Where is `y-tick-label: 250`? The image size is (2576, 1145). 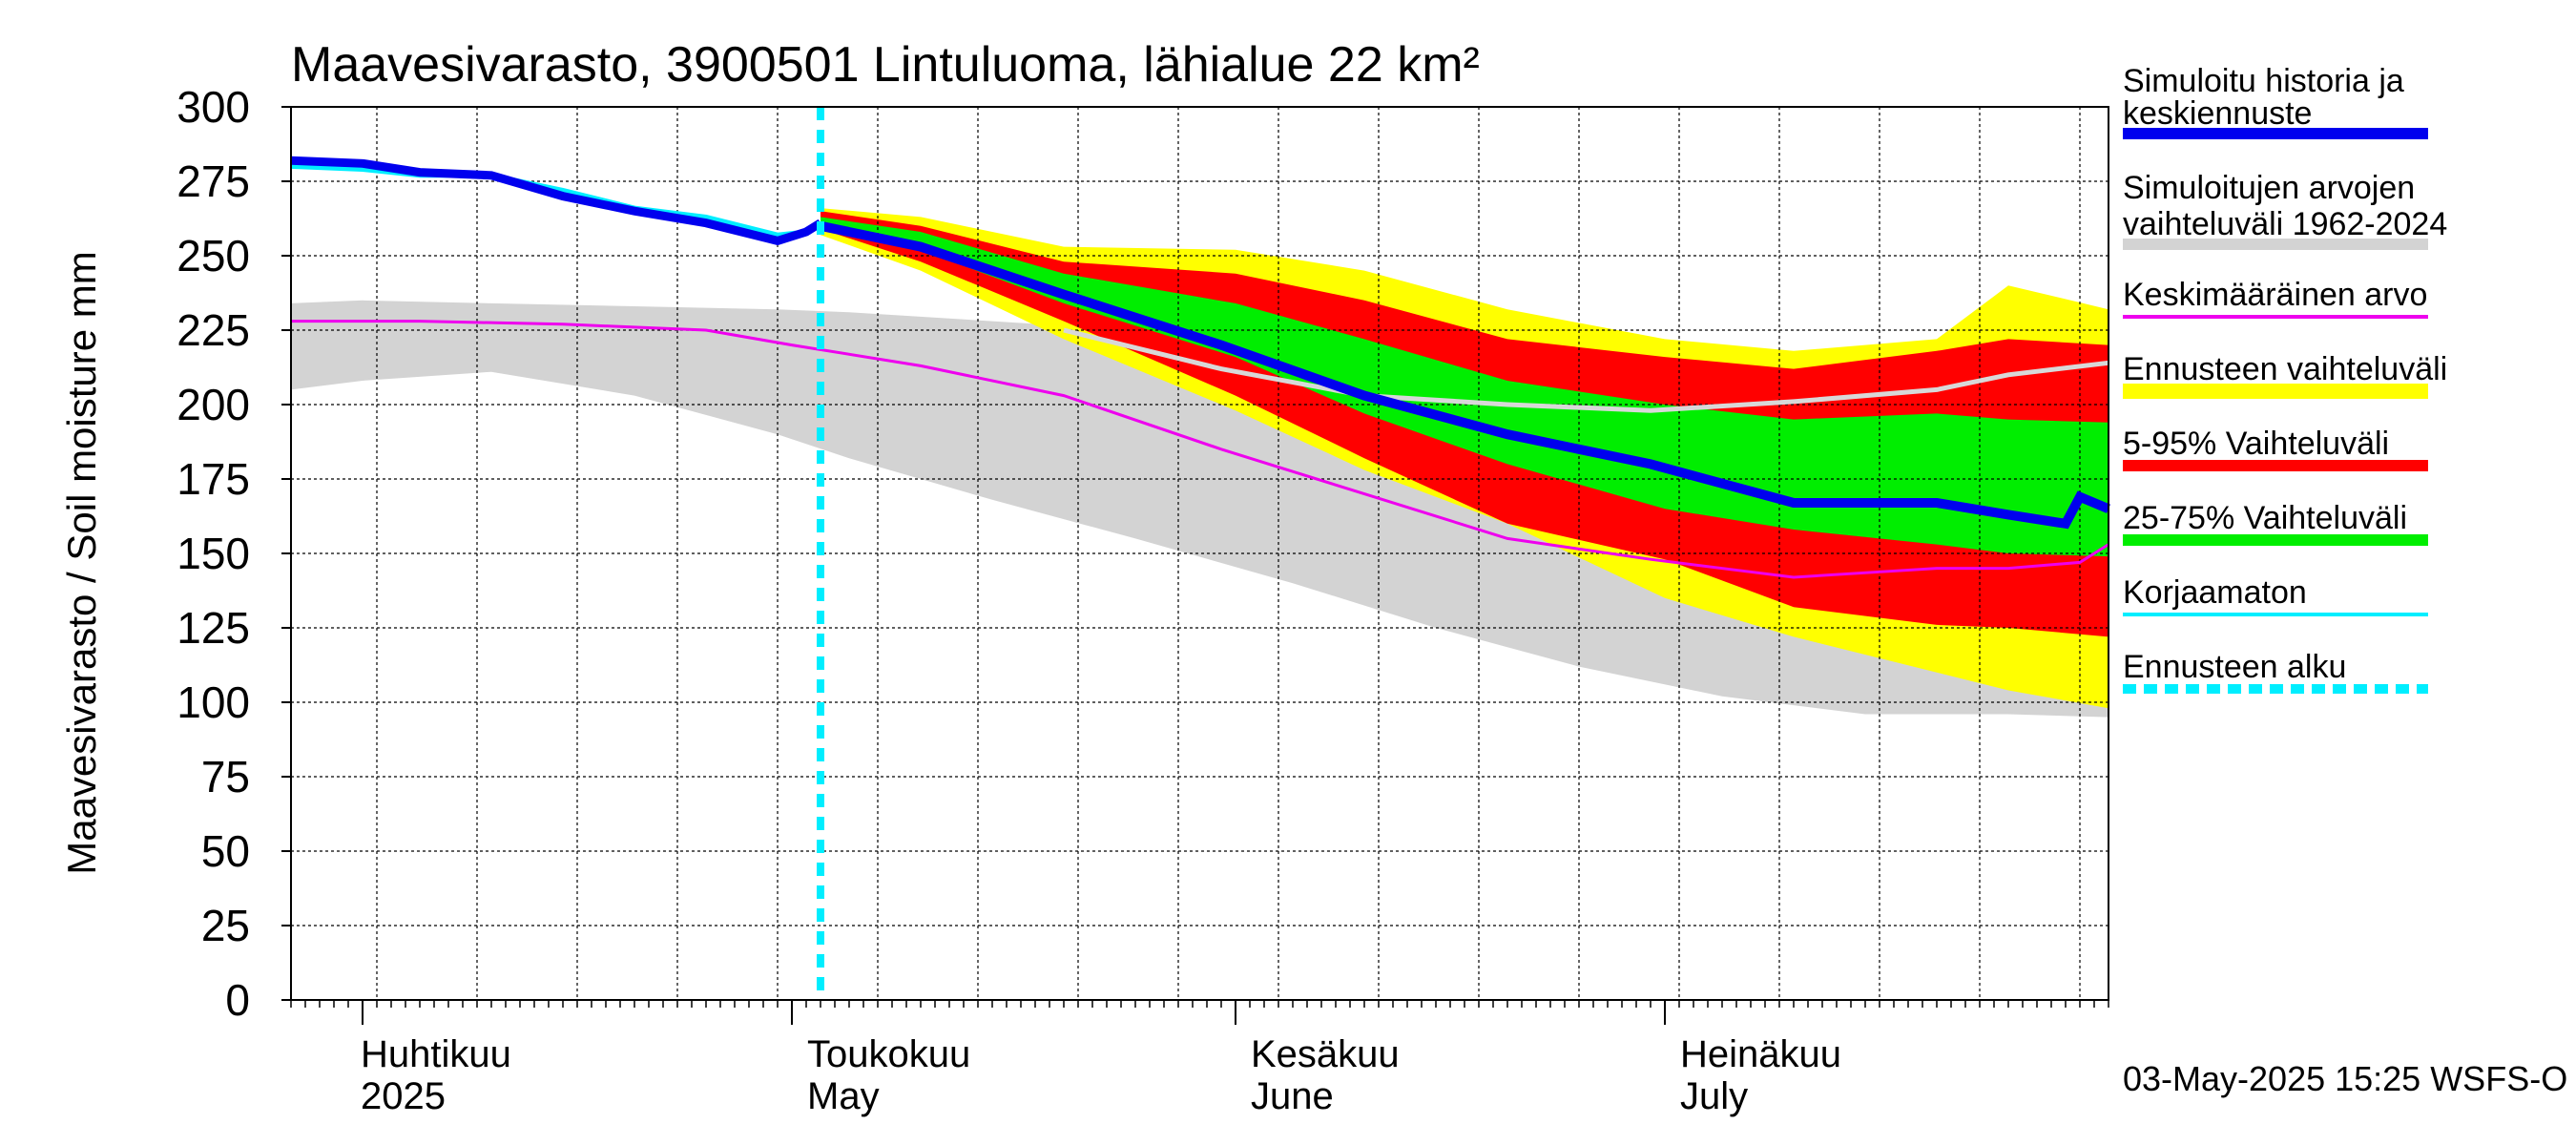 y-tick-label: 250 is located at coordinates (213, 256).